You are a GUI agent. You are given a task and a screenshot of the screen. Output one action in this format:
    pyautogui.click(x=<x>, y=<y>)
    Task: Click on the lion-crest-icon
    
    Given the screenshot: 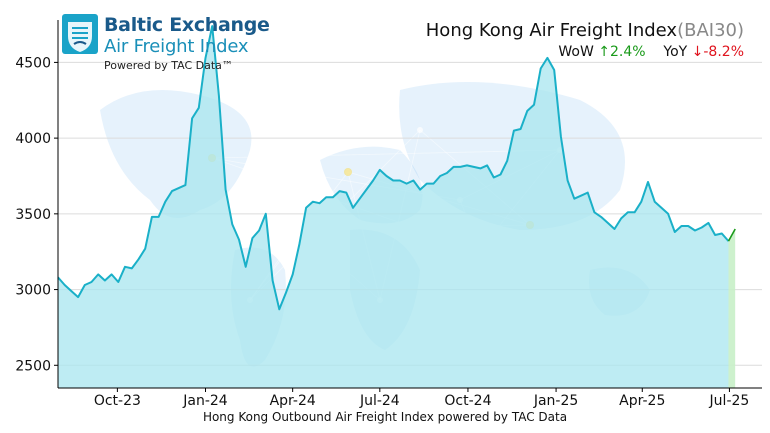 What is the action you would take?
    pyautogui.click(x=80, y=34)
    